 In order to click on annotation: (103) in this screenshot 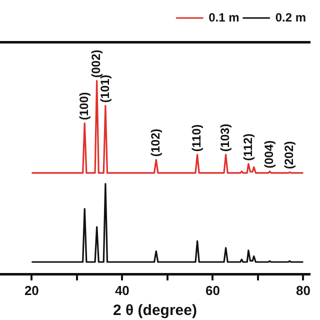, I will do `click(225, 138)`.